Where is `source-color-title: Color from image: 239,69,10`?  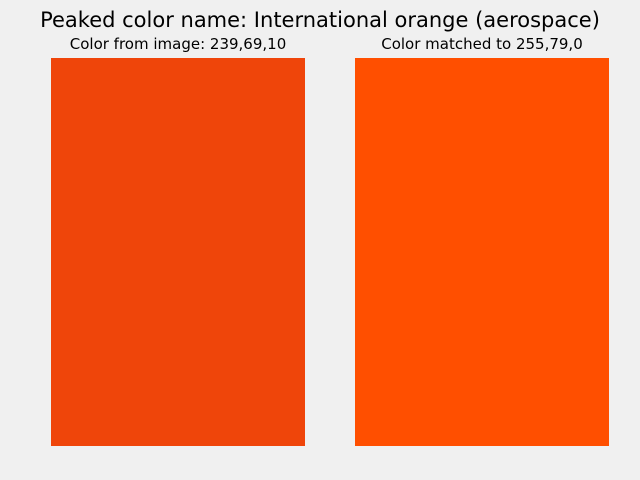 source-color-title: Color from image: 239,69,10 is located at coordinates (178, 44).